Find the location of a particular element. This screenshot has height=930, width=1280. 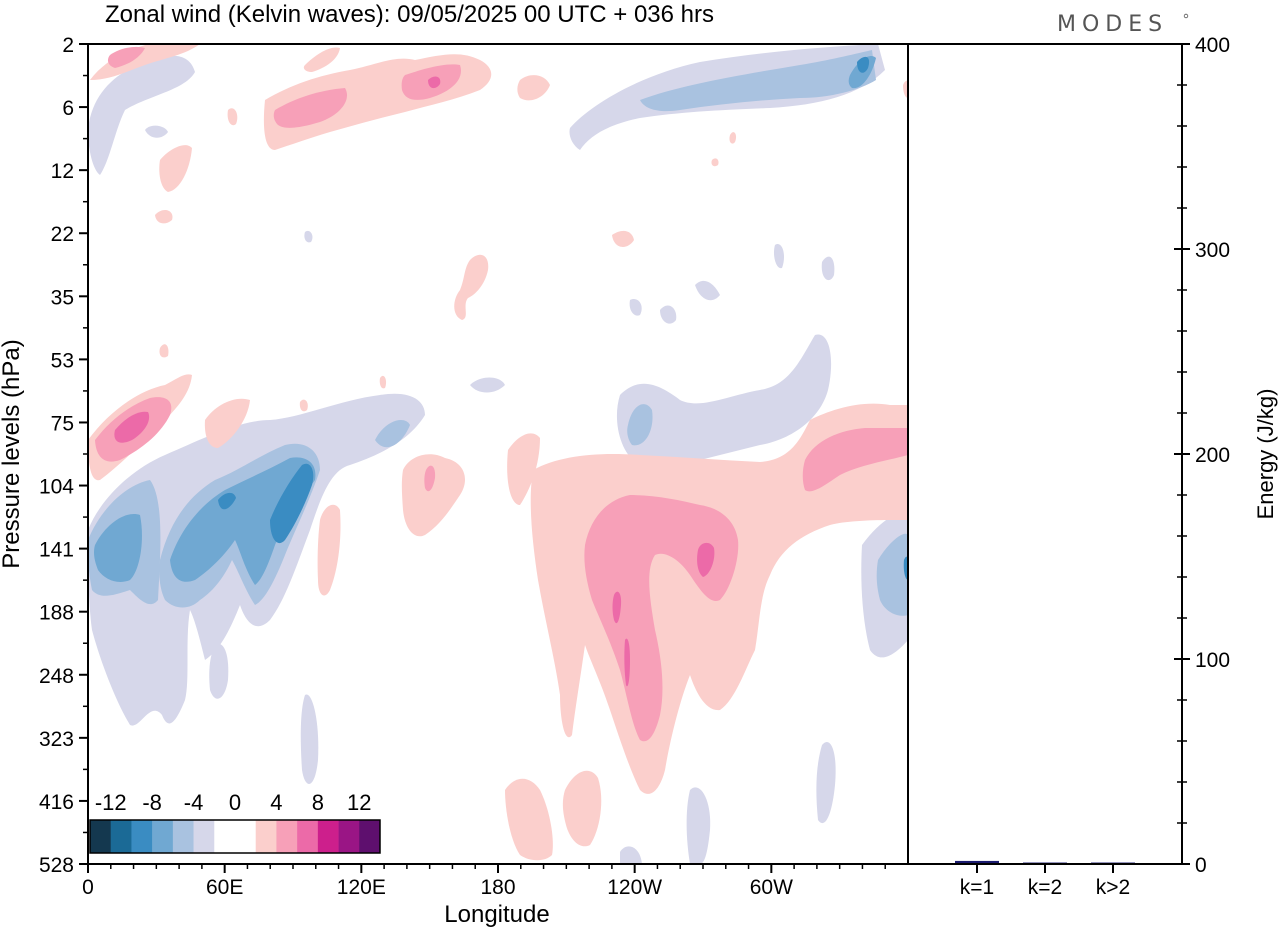

colorbar-frame is located at coordinates (235, 836).